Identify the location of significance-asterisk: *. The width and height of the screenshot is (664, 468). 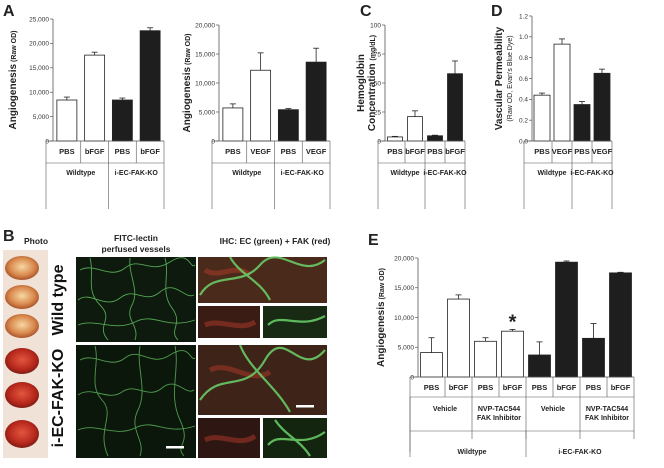
(513, 322).